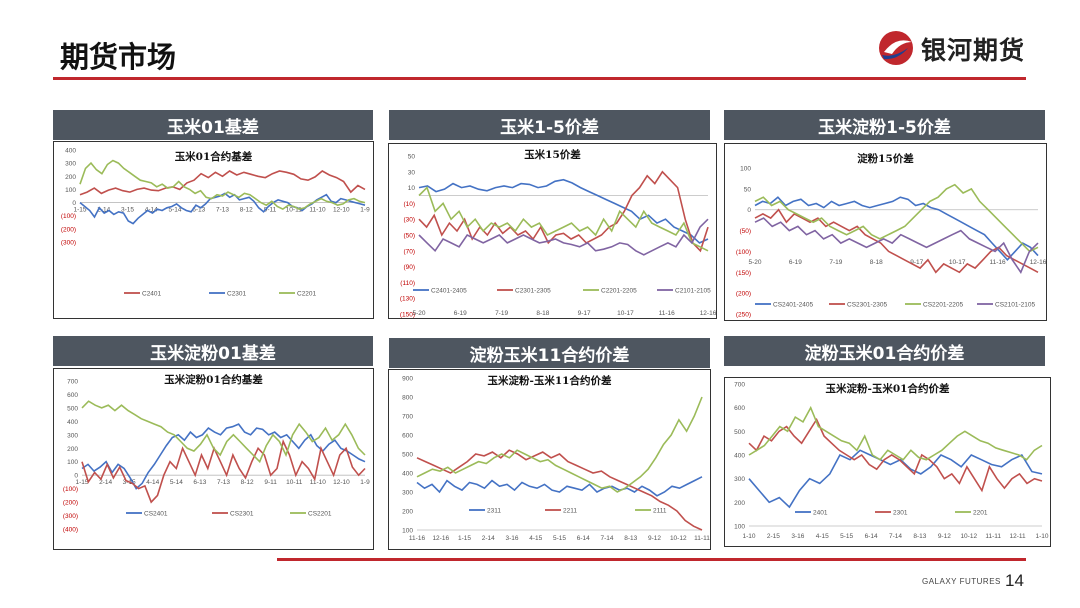 Image resolution: width=1080 pixels, height=608 pixels. What do you see at coordinates (242, 514) in the screenshot?
I see `legend-label: CS2301` at bounding box center [242, 514].